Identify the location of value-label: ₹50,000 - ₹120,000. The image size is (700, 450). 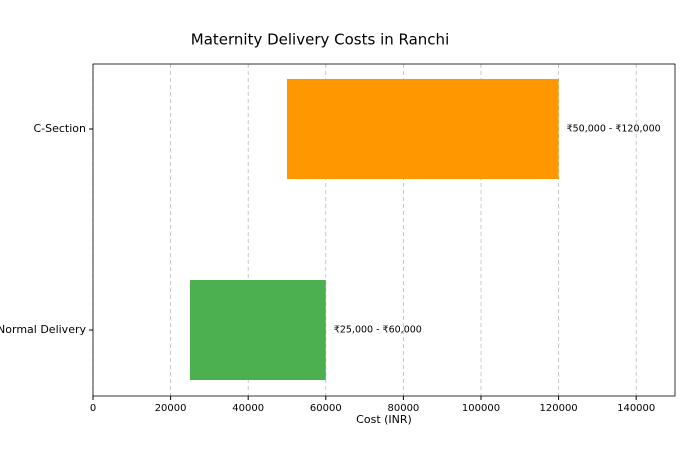
(614, 129).